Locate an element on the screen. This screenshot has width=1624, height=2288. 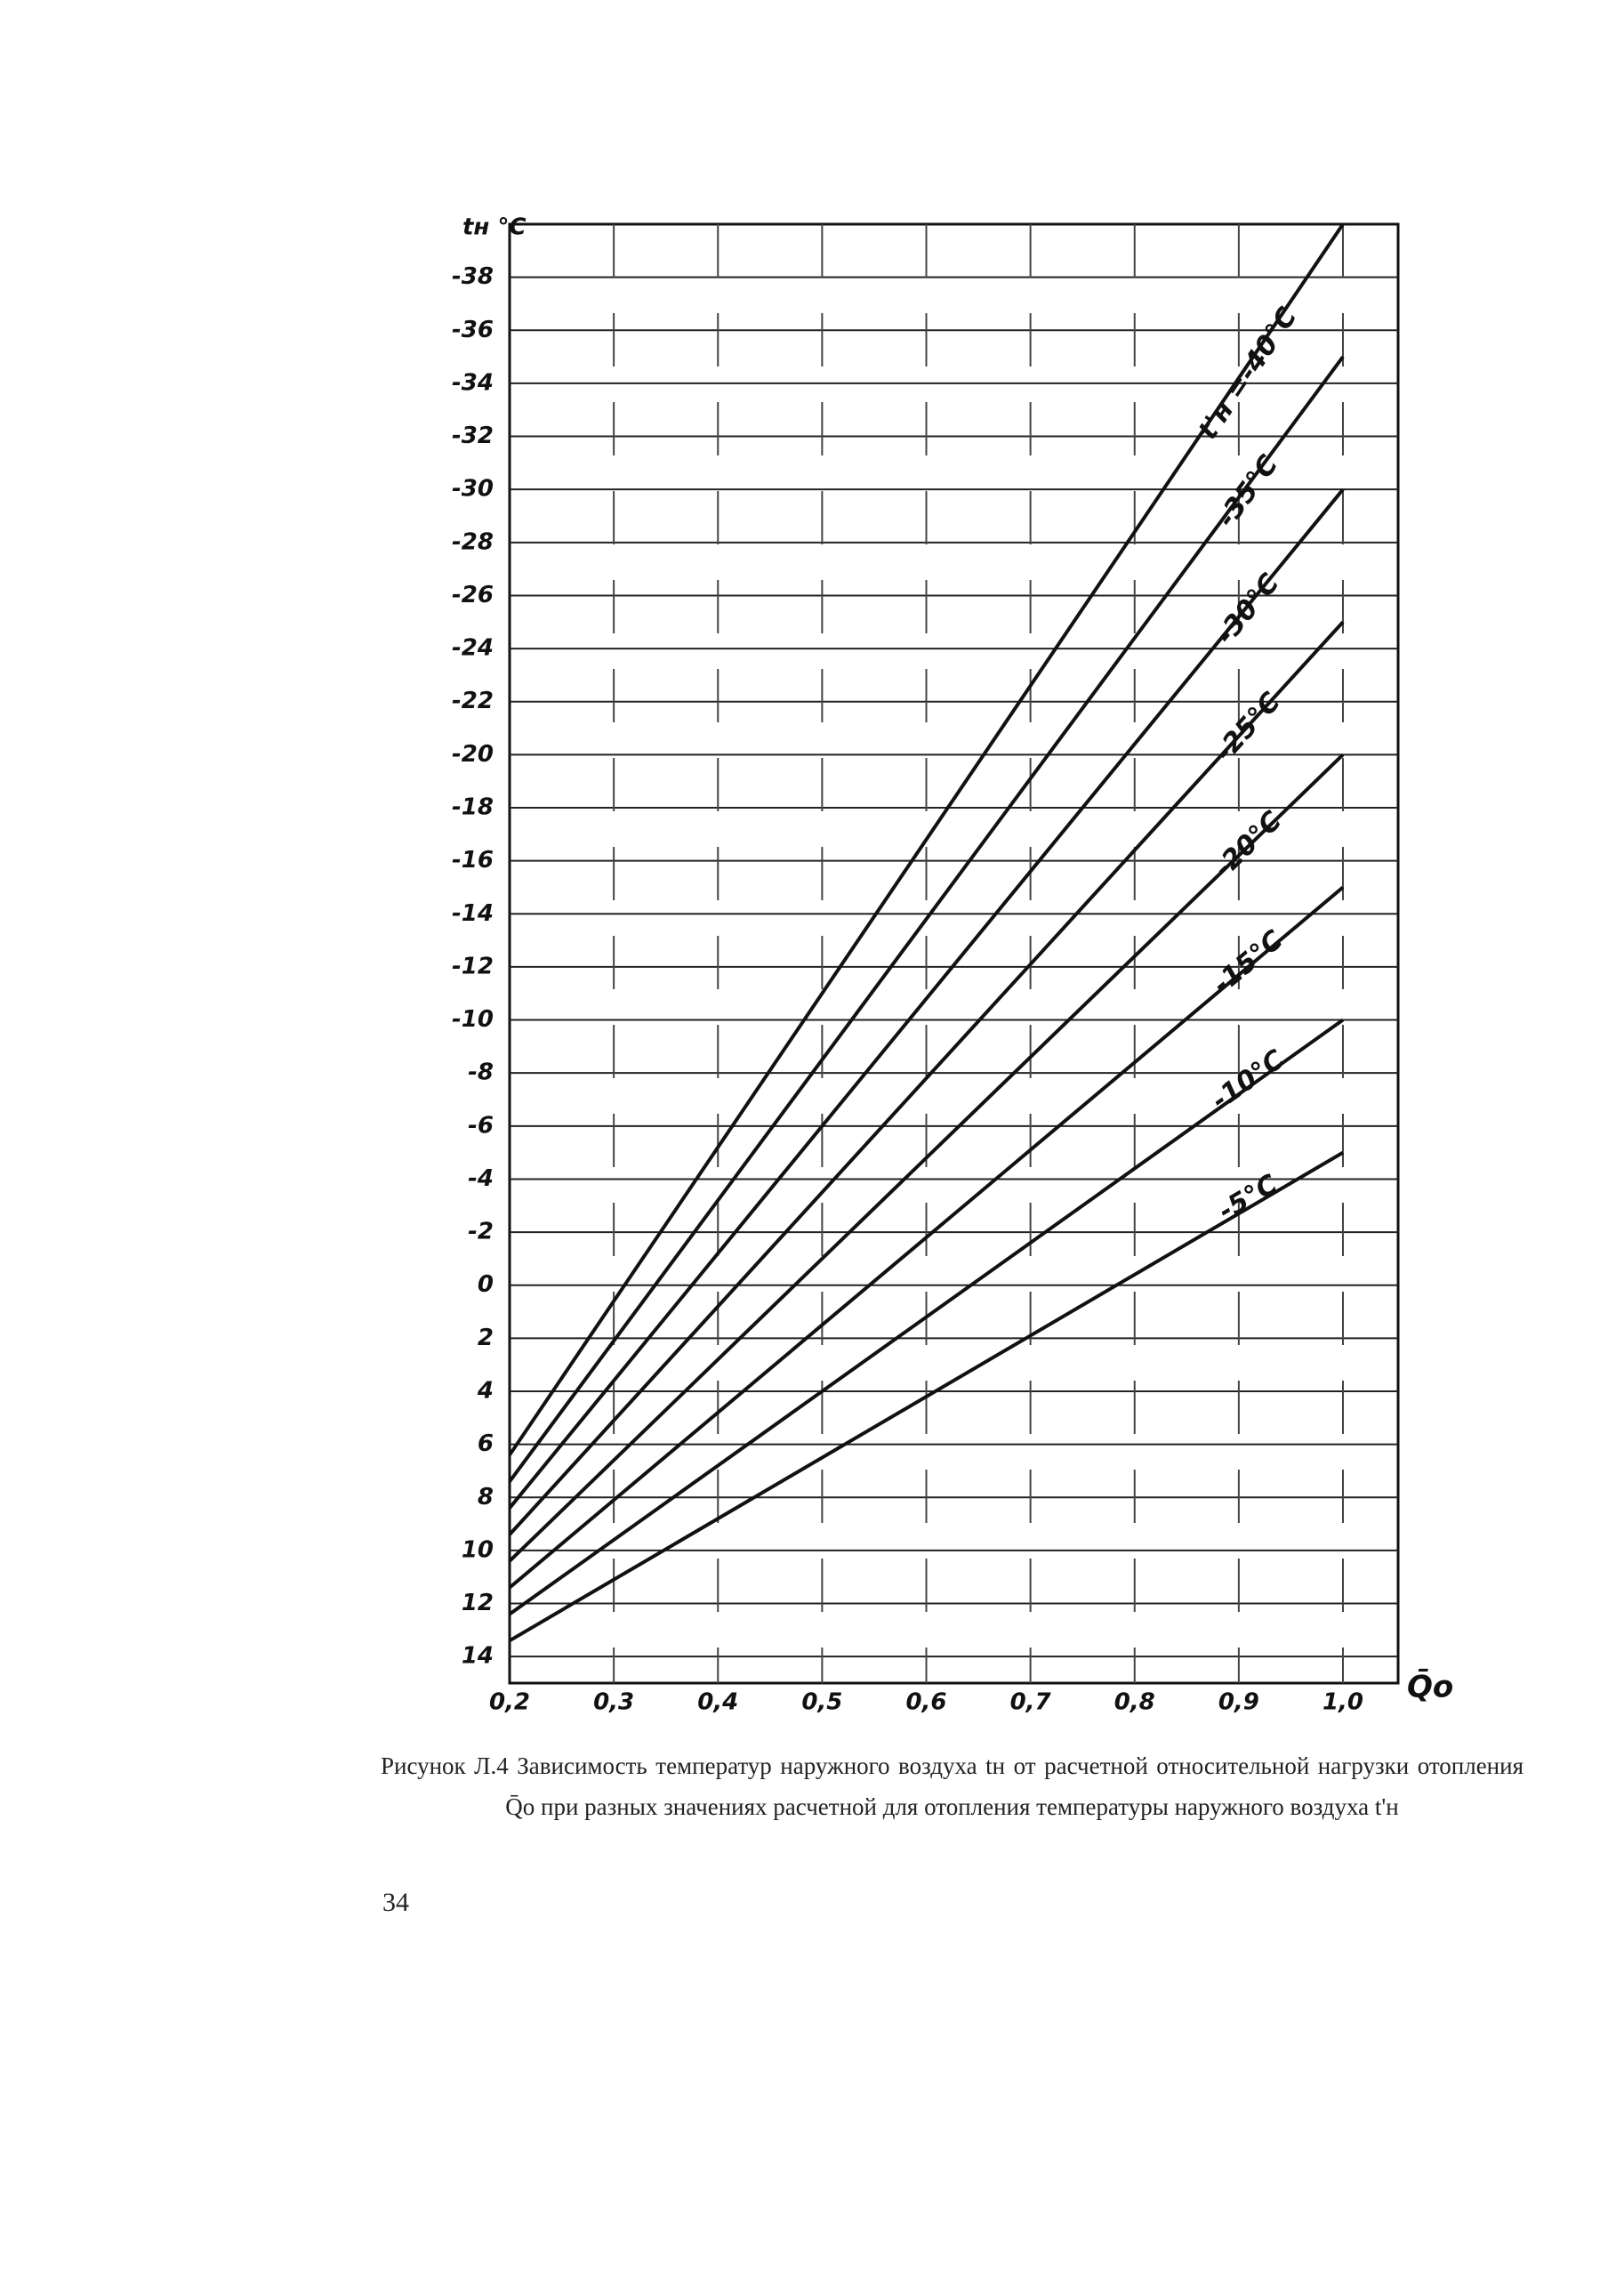
y-tick-label: -20 is located at coordinates (473, 755).